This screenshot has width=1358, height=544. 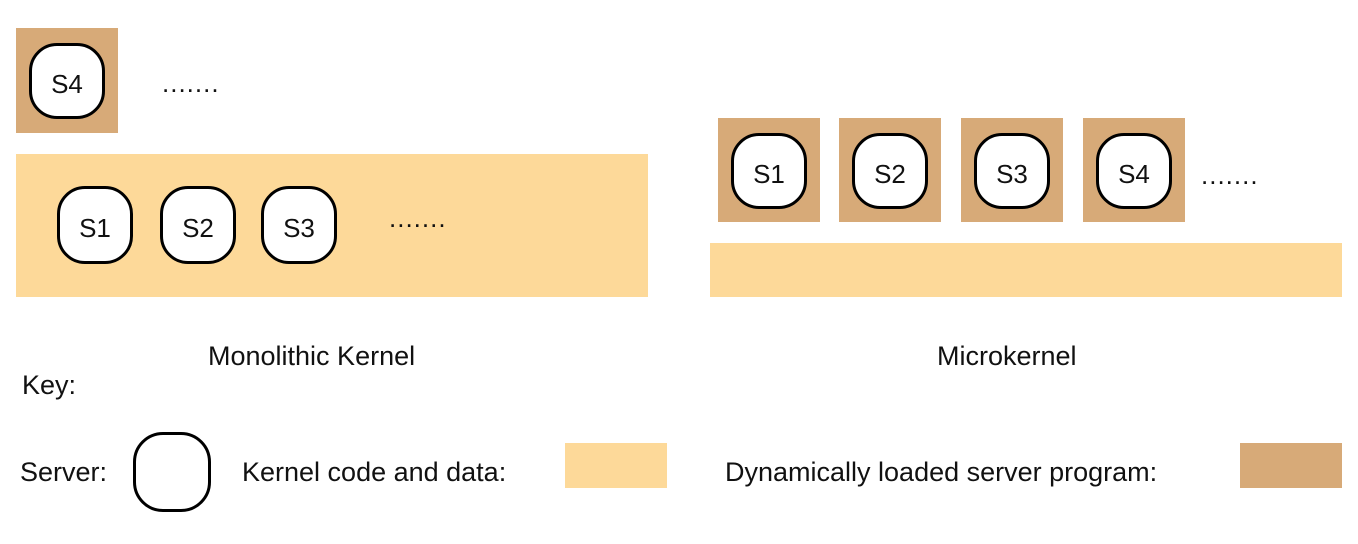 What do you see at coordinates (312, 356) in the screenshot?
I see `monolithic-caption: Monolithic Kernel` at bounding box center [312, 356].